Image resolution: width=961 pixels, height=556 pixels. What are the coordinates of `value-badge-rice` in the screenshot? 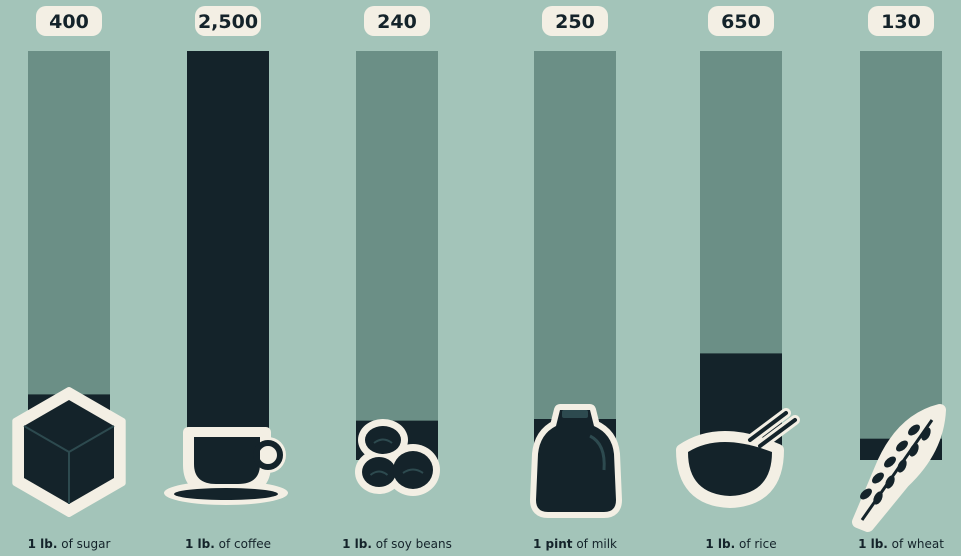 It's located at (741, 21).